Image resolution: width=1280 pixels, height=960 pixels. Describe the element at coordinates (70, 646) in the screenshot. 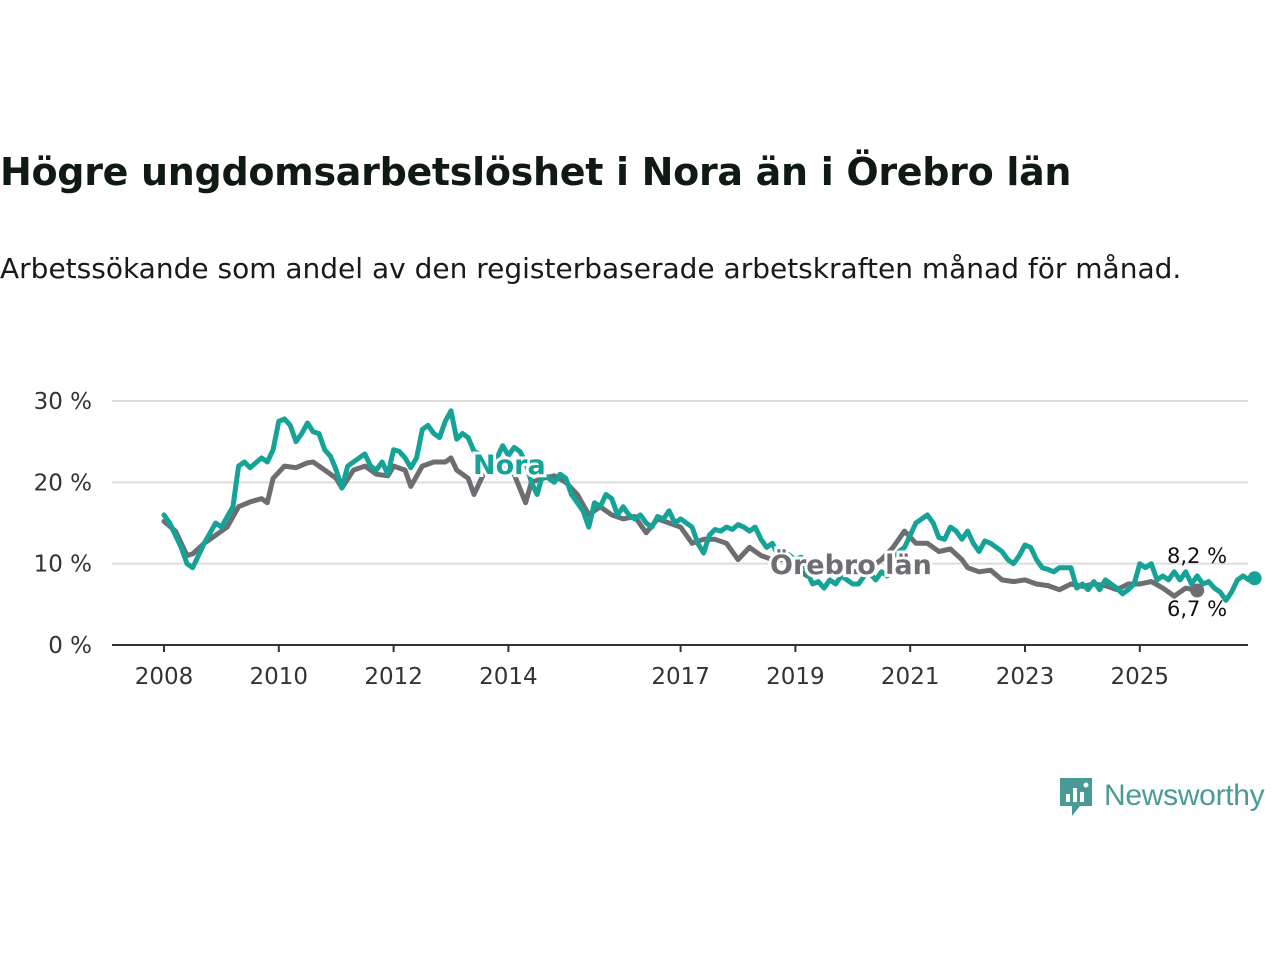

I see `y-tick-label: 0 %` at that location.